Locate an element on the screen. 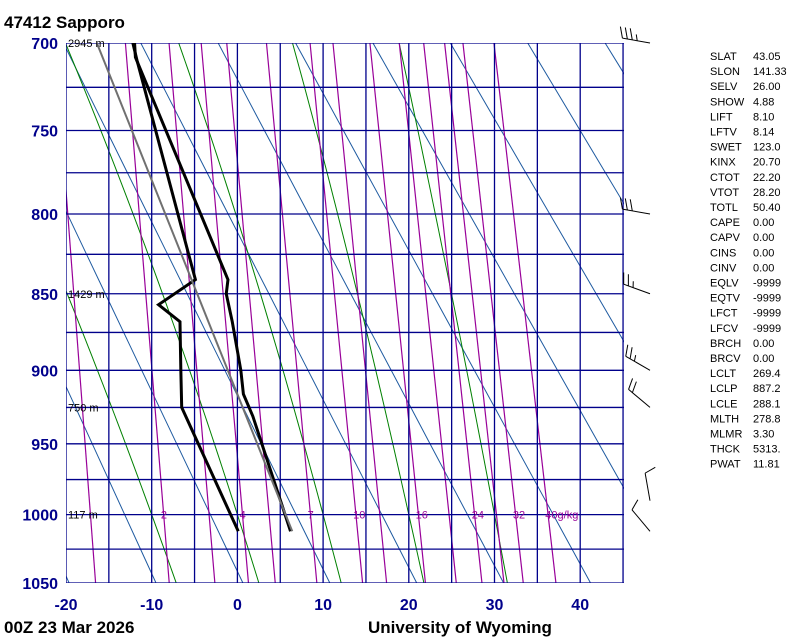  dewpoint-line is located at coordinates (185, 287).